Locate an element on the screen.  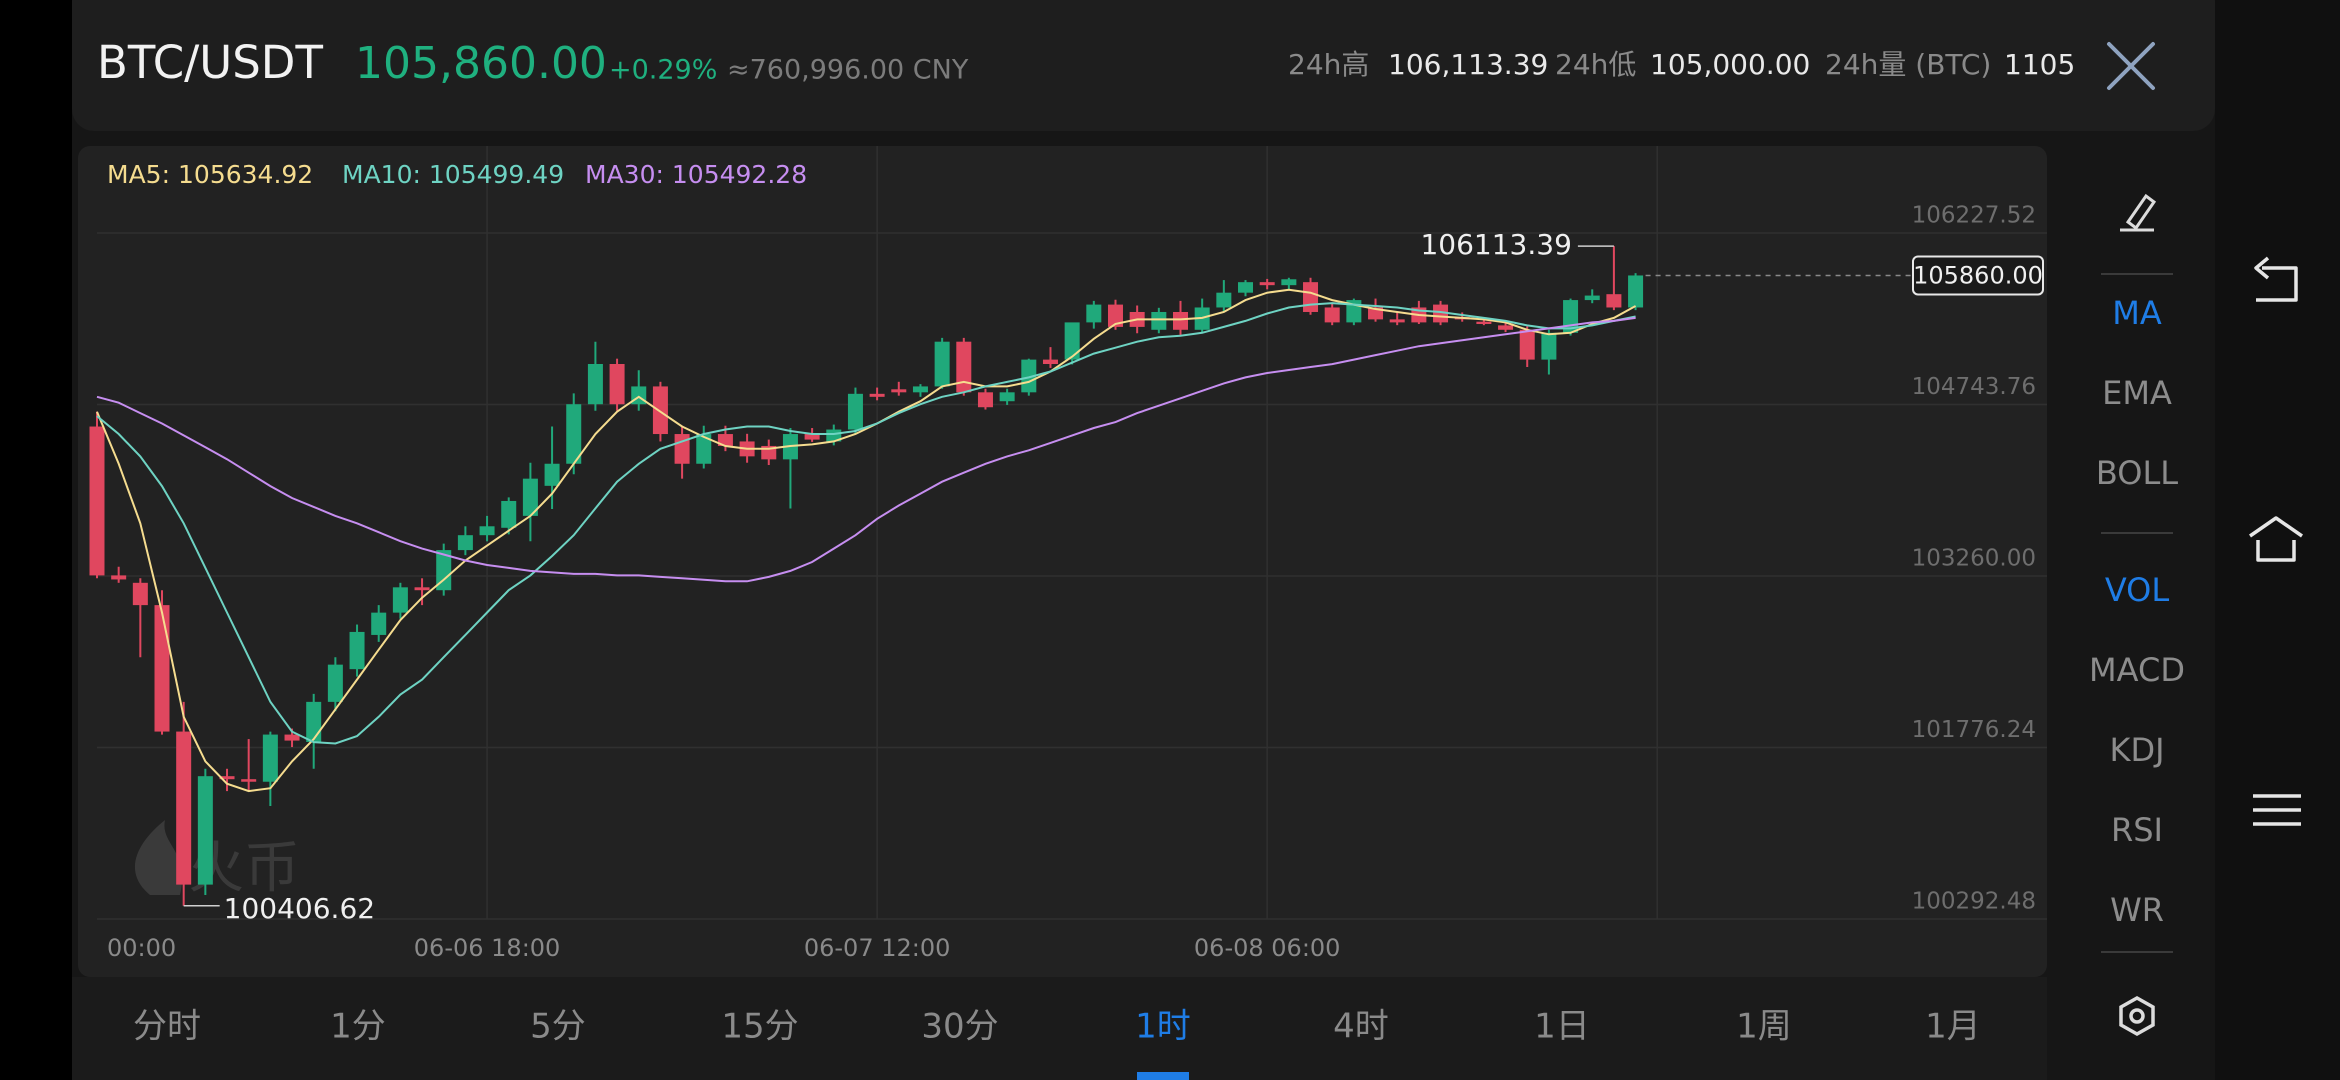
home-button is located at coordinates (2276, 539).